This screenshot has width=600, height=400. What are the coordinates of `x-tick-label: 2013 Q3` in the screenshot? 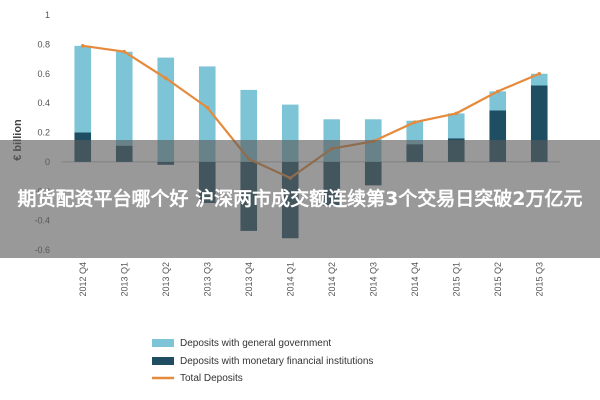 It's located at (207, 279).